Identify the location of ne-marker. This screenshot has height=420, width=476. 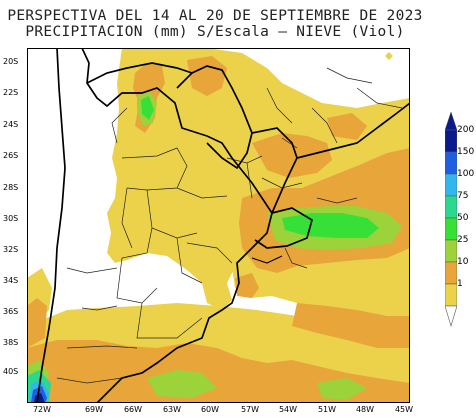
(389, 56).